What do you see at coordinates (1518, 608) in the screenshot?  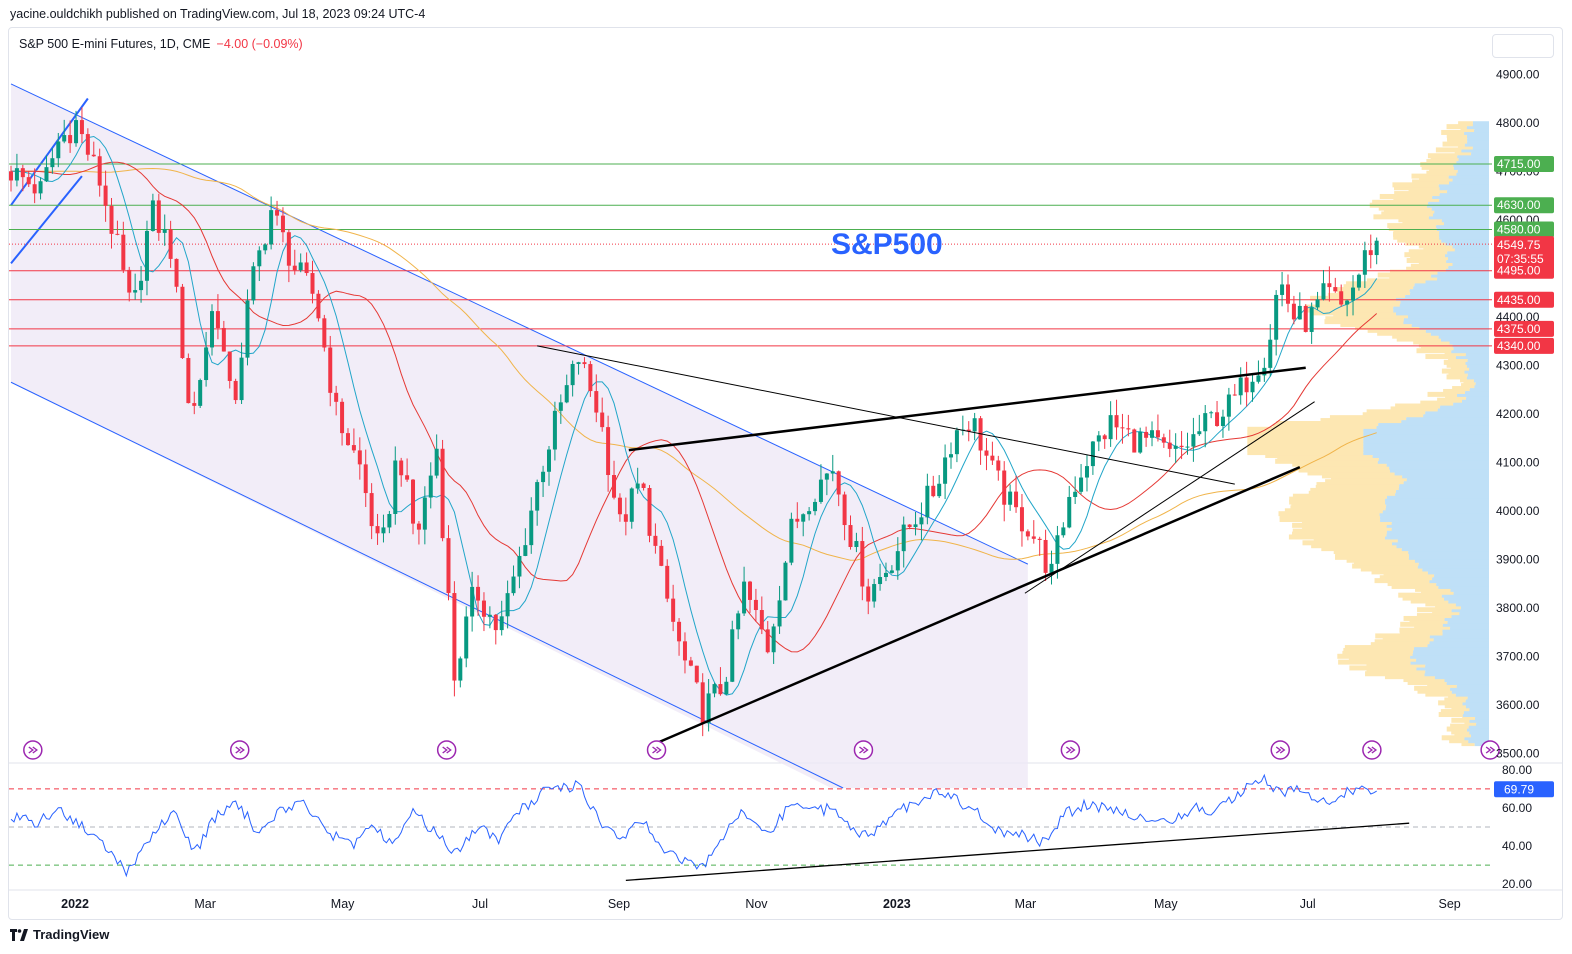 I see `price-axis-tick: 3800.00` at bounding box center [1518, 608].